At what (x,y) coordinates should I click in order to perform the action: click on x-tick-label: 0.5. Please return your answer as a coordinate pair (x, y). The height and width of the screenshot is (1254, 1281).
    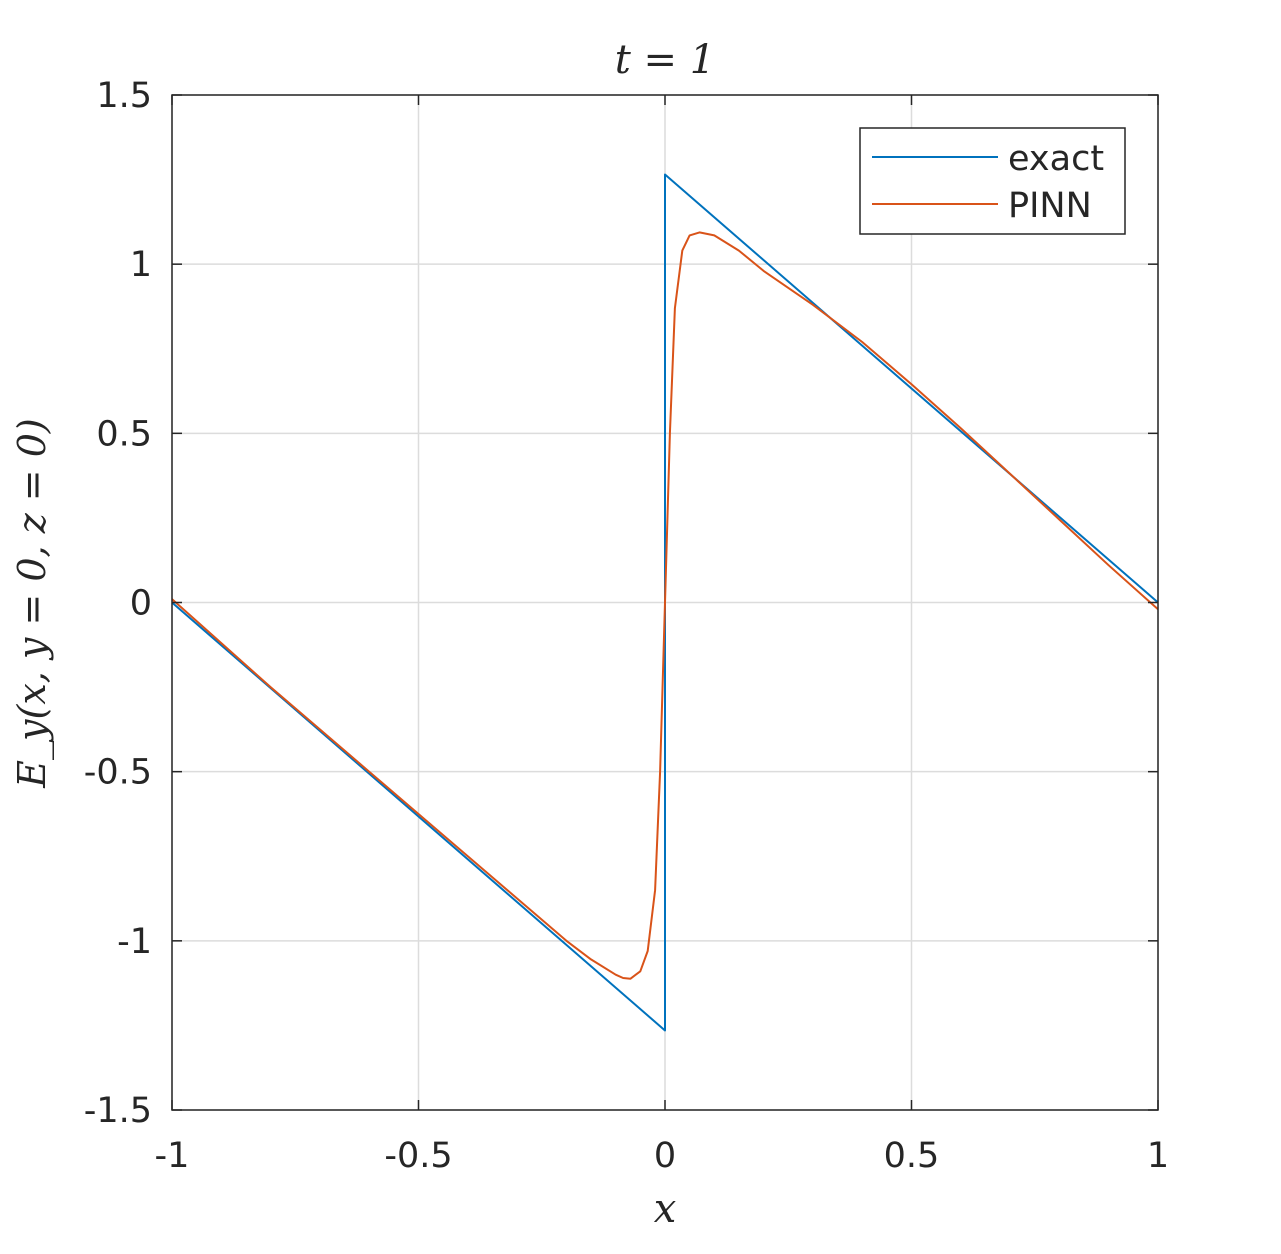
    Looking at the image, I should click on (912, 1156).